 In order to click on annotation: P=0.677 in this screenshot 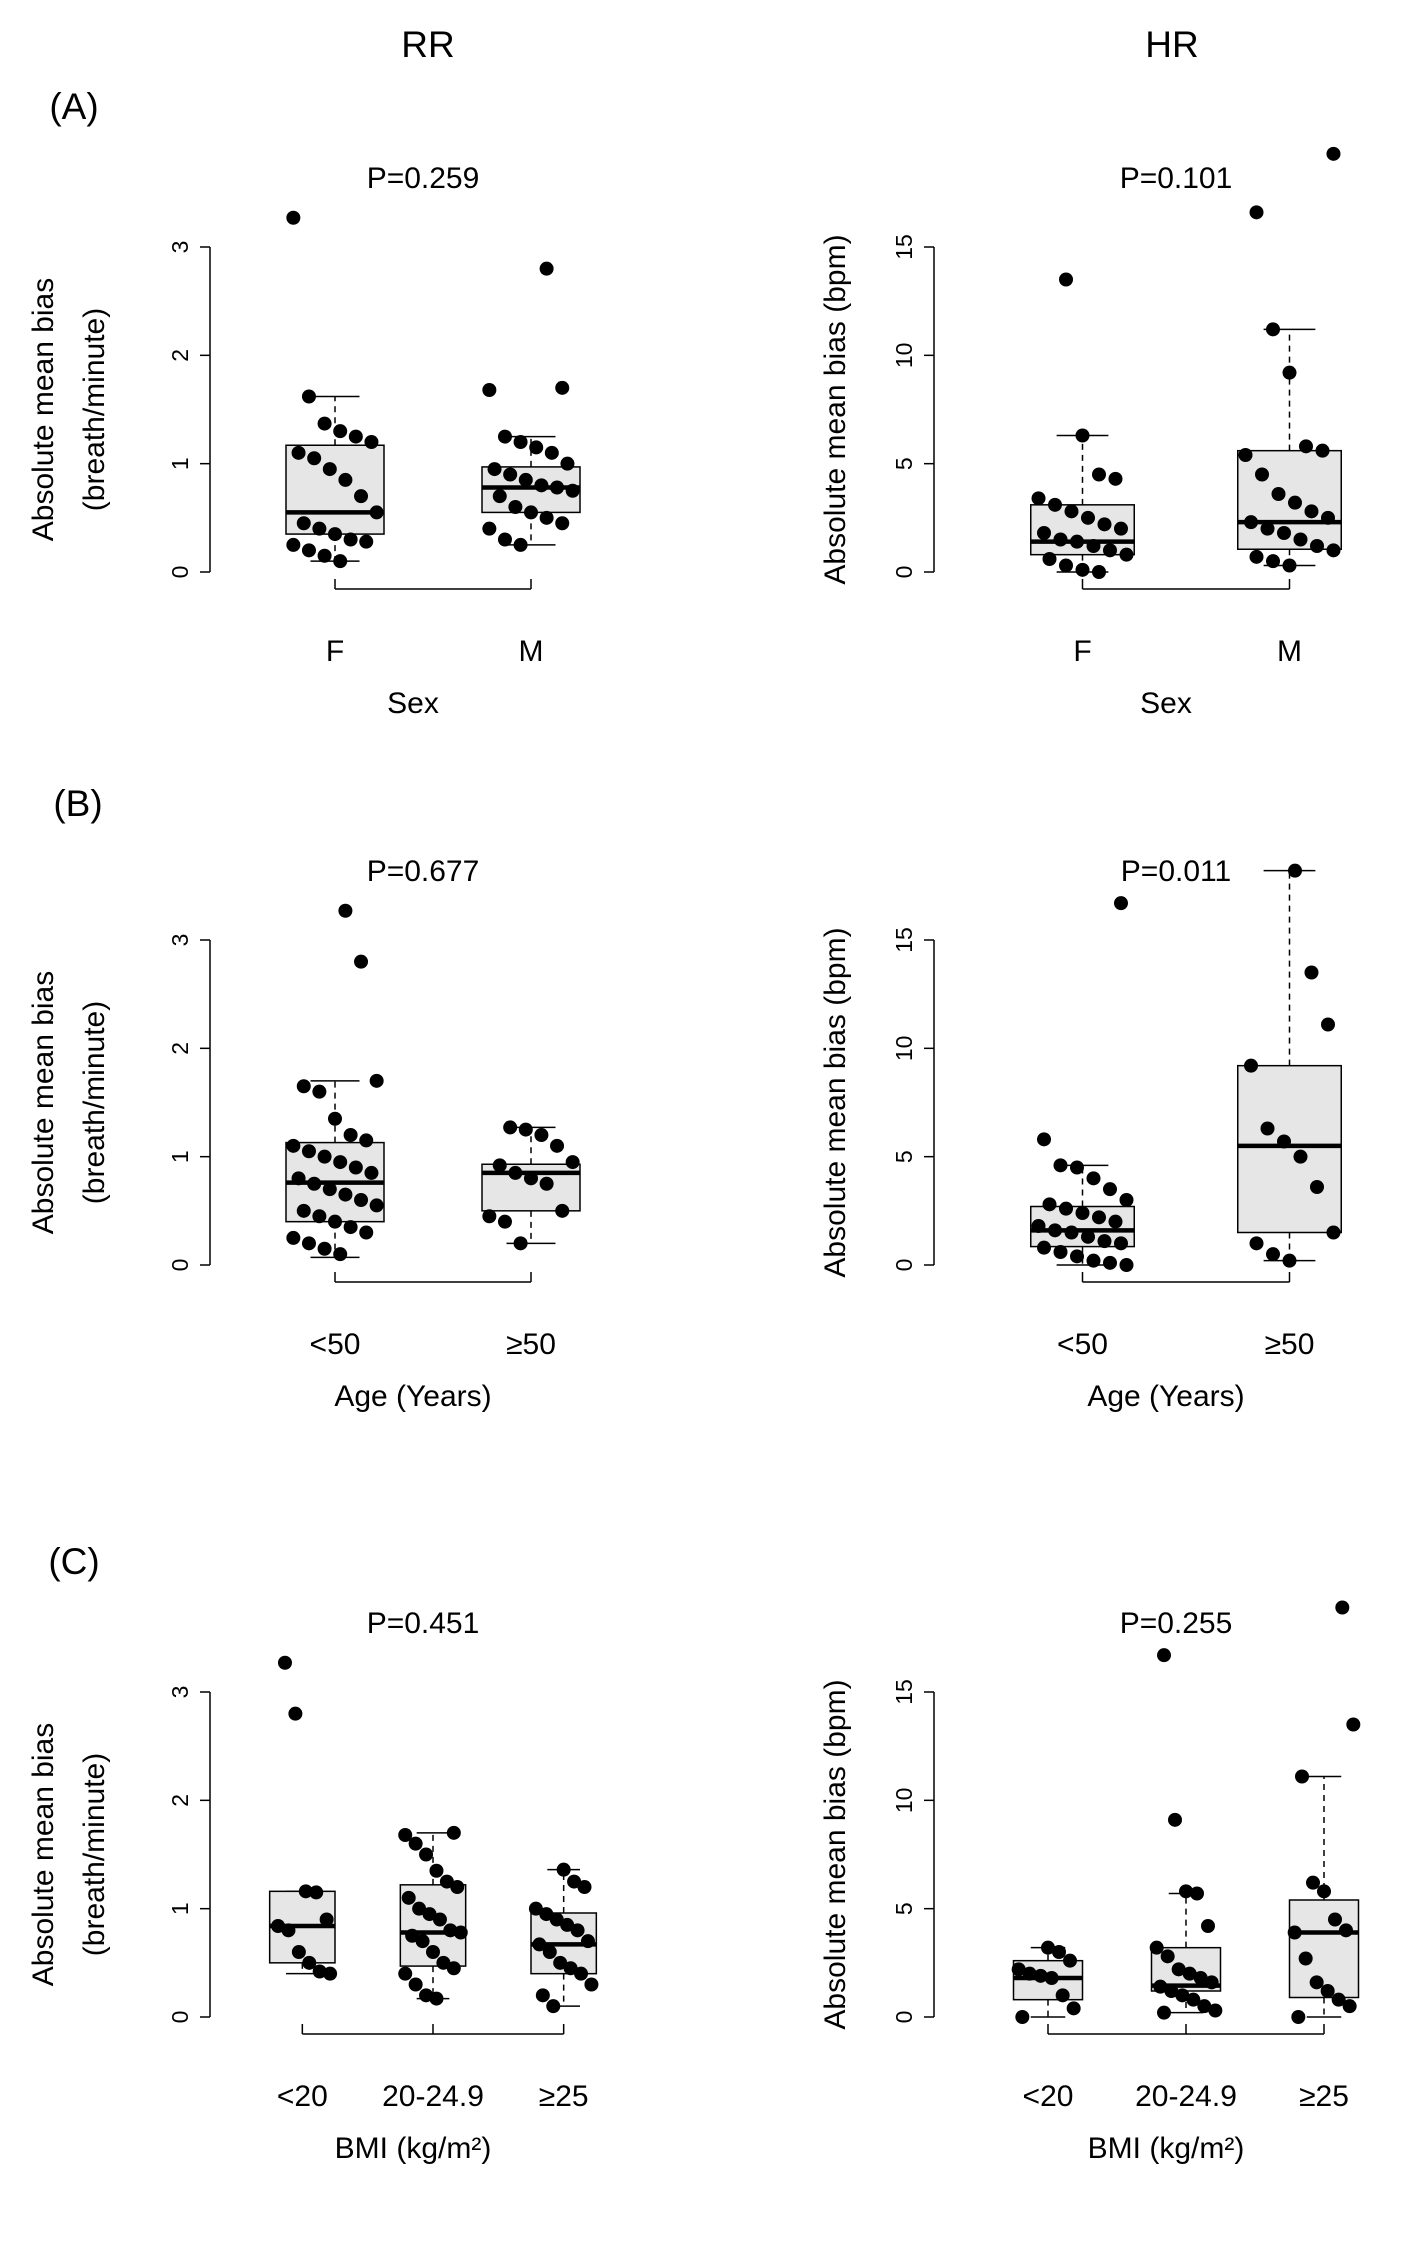, I will do `click(423, 871)`.